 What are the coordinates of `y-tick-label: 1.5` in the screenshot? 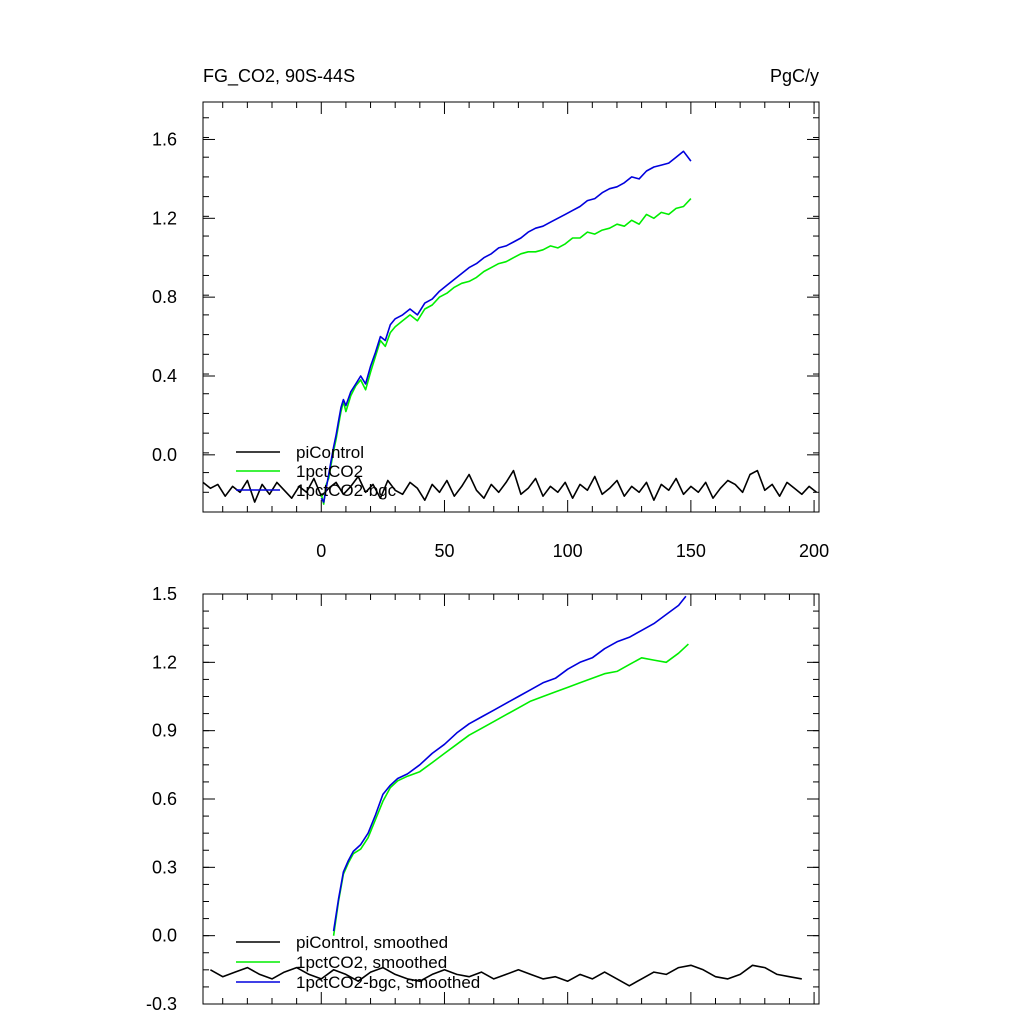 It's located at (164, 594).